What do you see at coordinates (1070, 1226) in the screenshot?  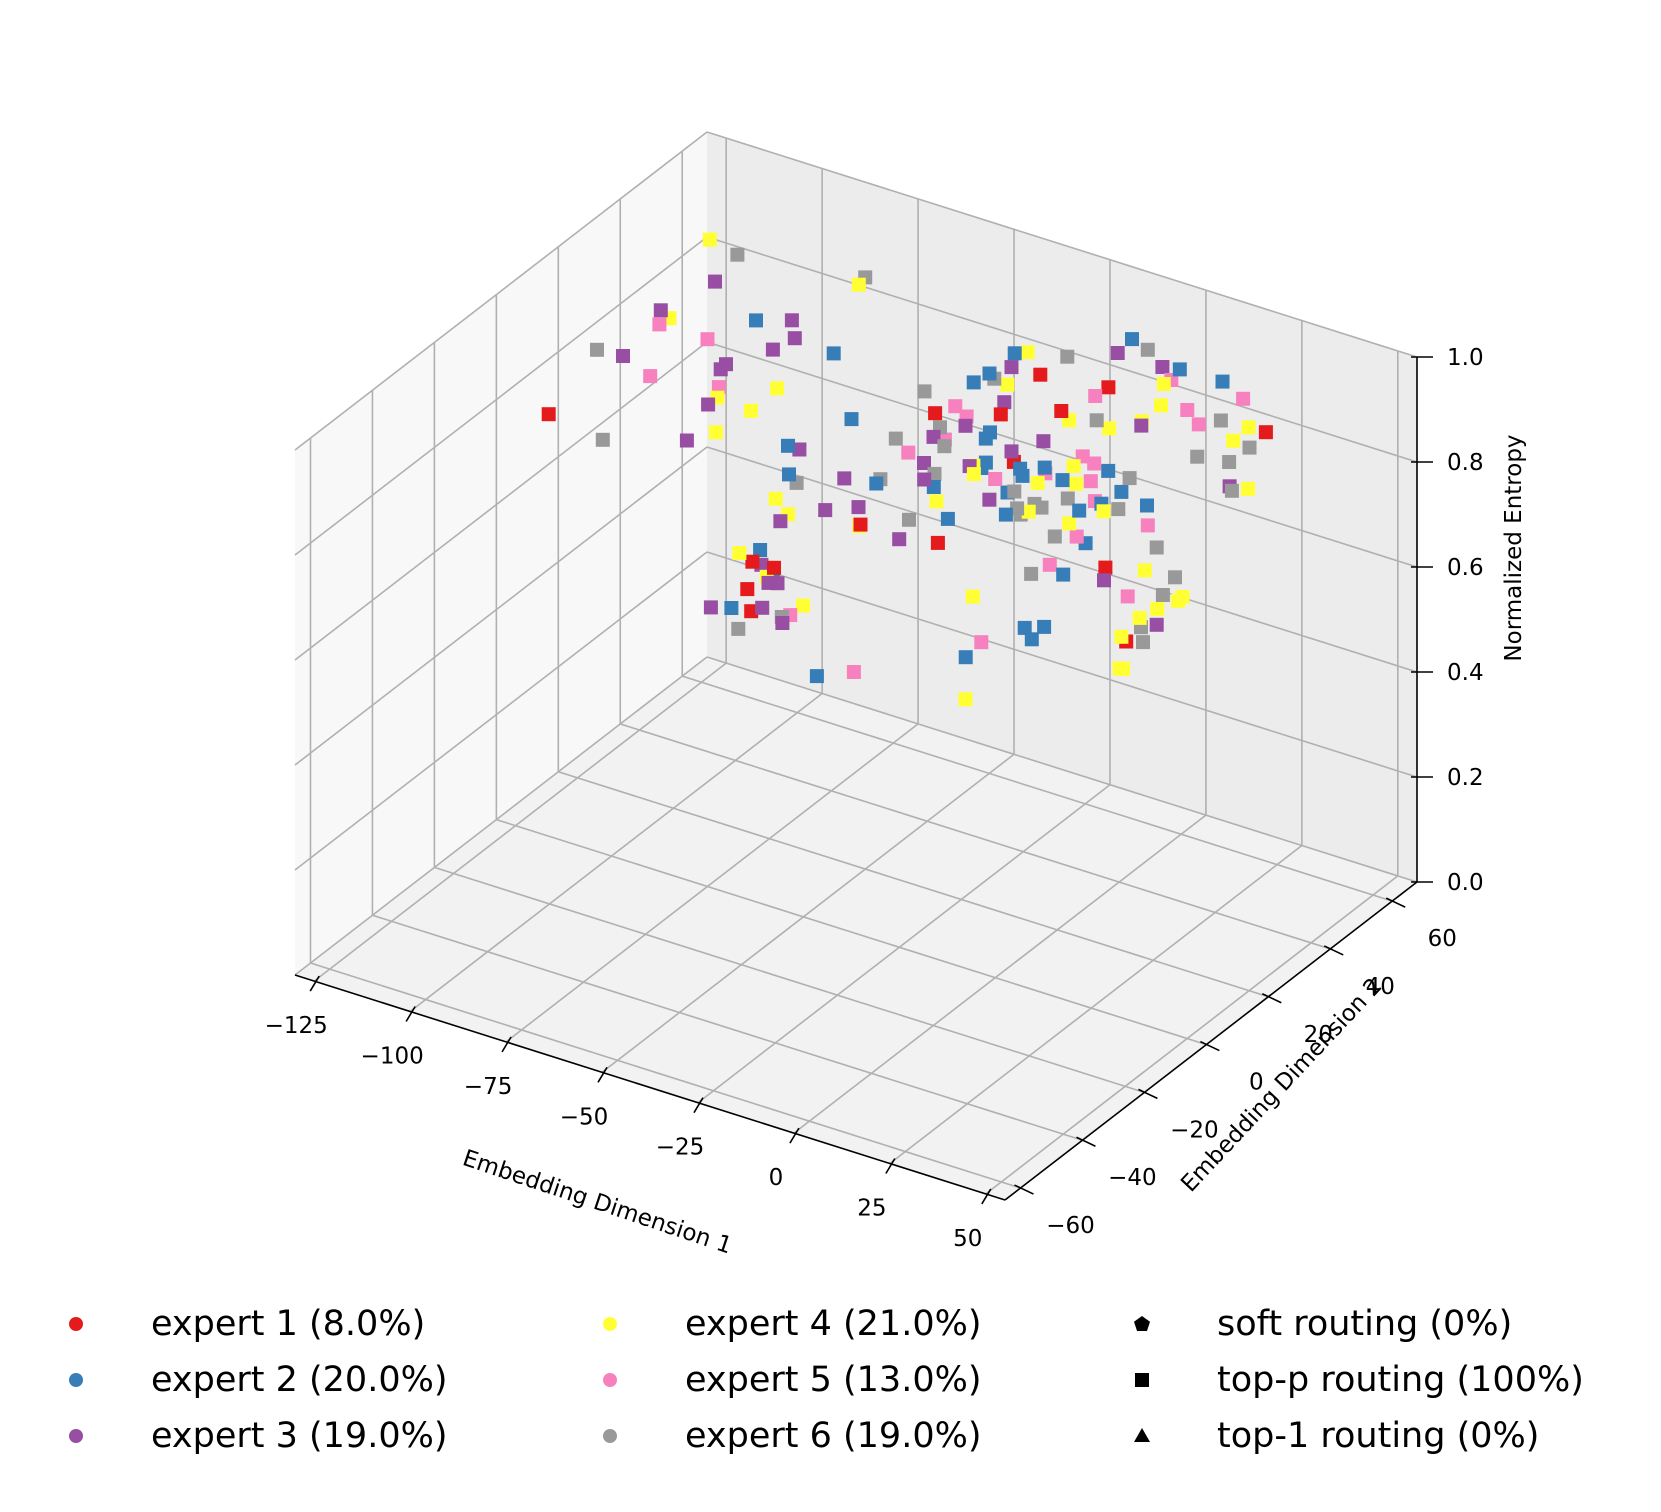 I see `y-tick-label: −60` at bounding box center [1070, 1226].